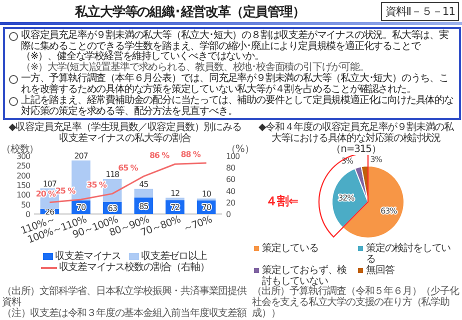 The image size is (462, 320). Describe the element at coordinates (23, 166) in the screenshot. I see `y-tick-label: 250` at that location.